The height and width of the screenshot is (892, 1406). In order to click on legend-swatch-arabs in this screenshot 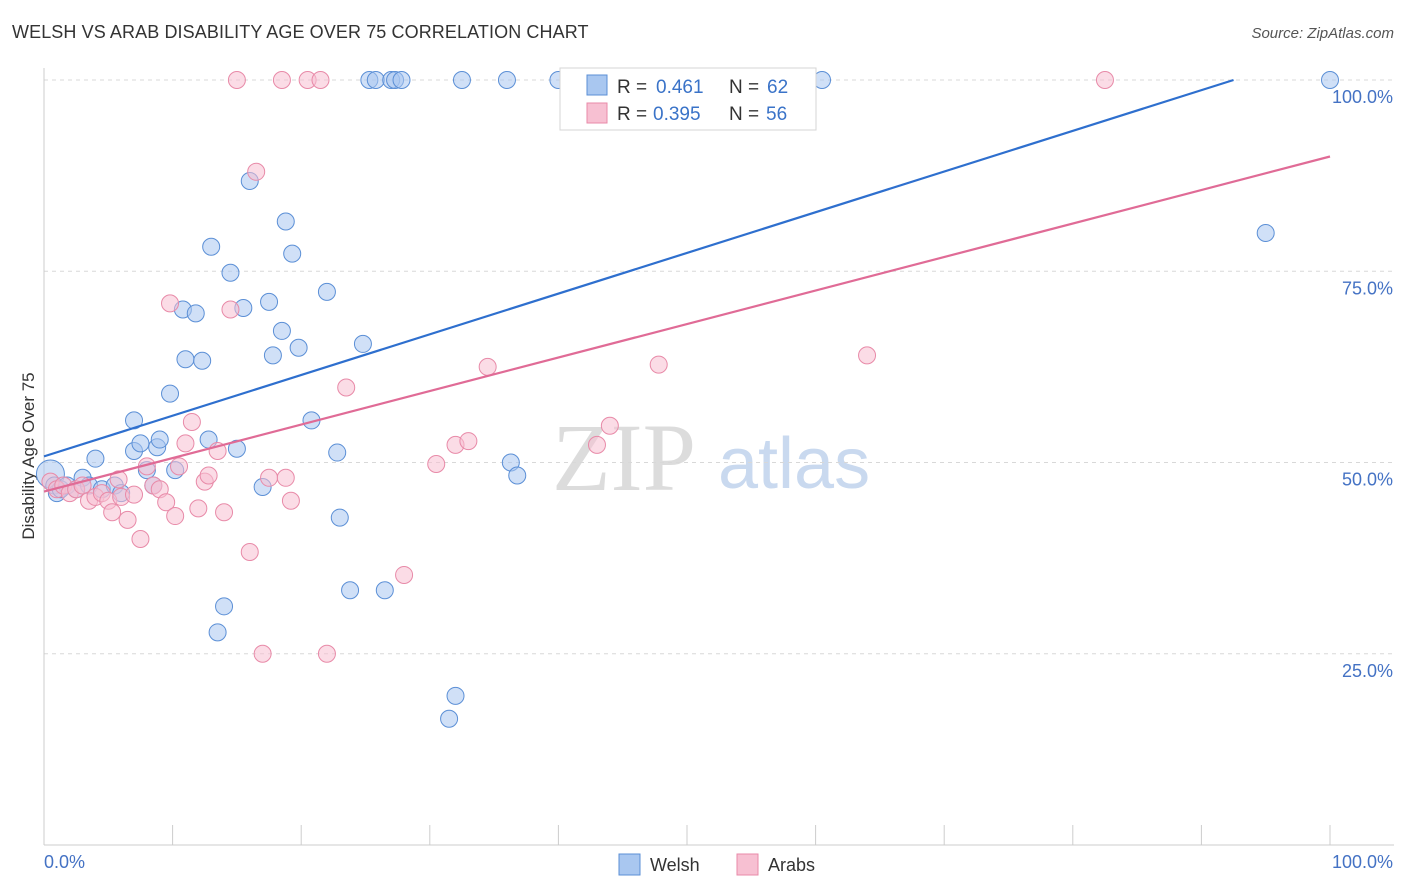, I will do `click(597, 113)`.